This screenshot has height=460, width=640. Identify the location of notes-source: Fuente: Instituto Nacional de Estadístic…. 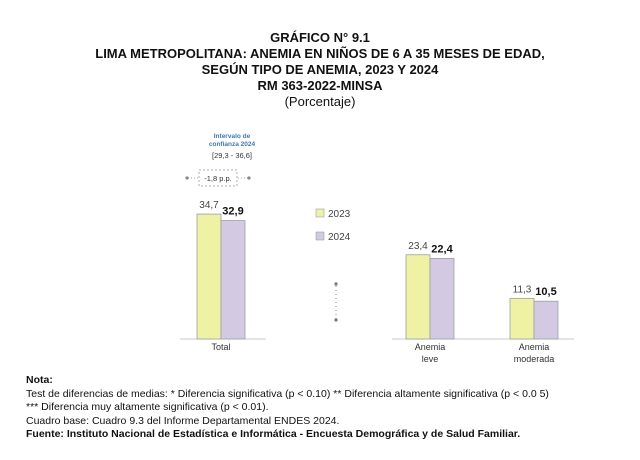
(273, 434).